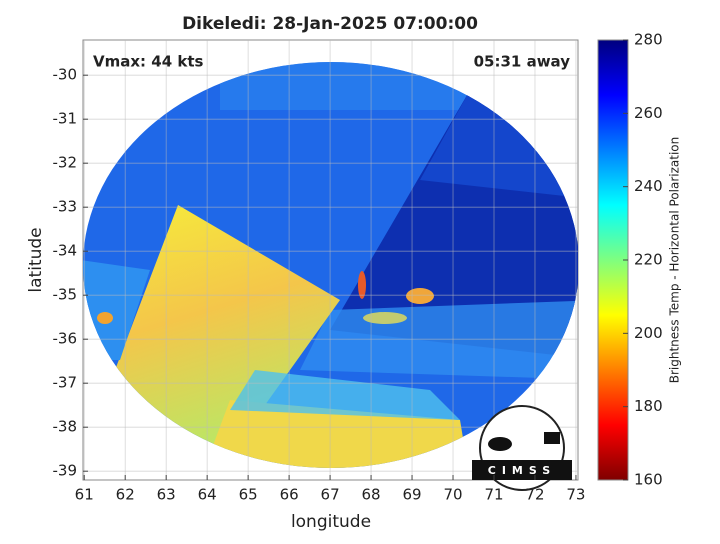 This screenshot has height=544, width=720. What do you see at coordinates (166, 495) in the screenshot?
I see `x-tick-label: 63` at bounding box center [166, 495].